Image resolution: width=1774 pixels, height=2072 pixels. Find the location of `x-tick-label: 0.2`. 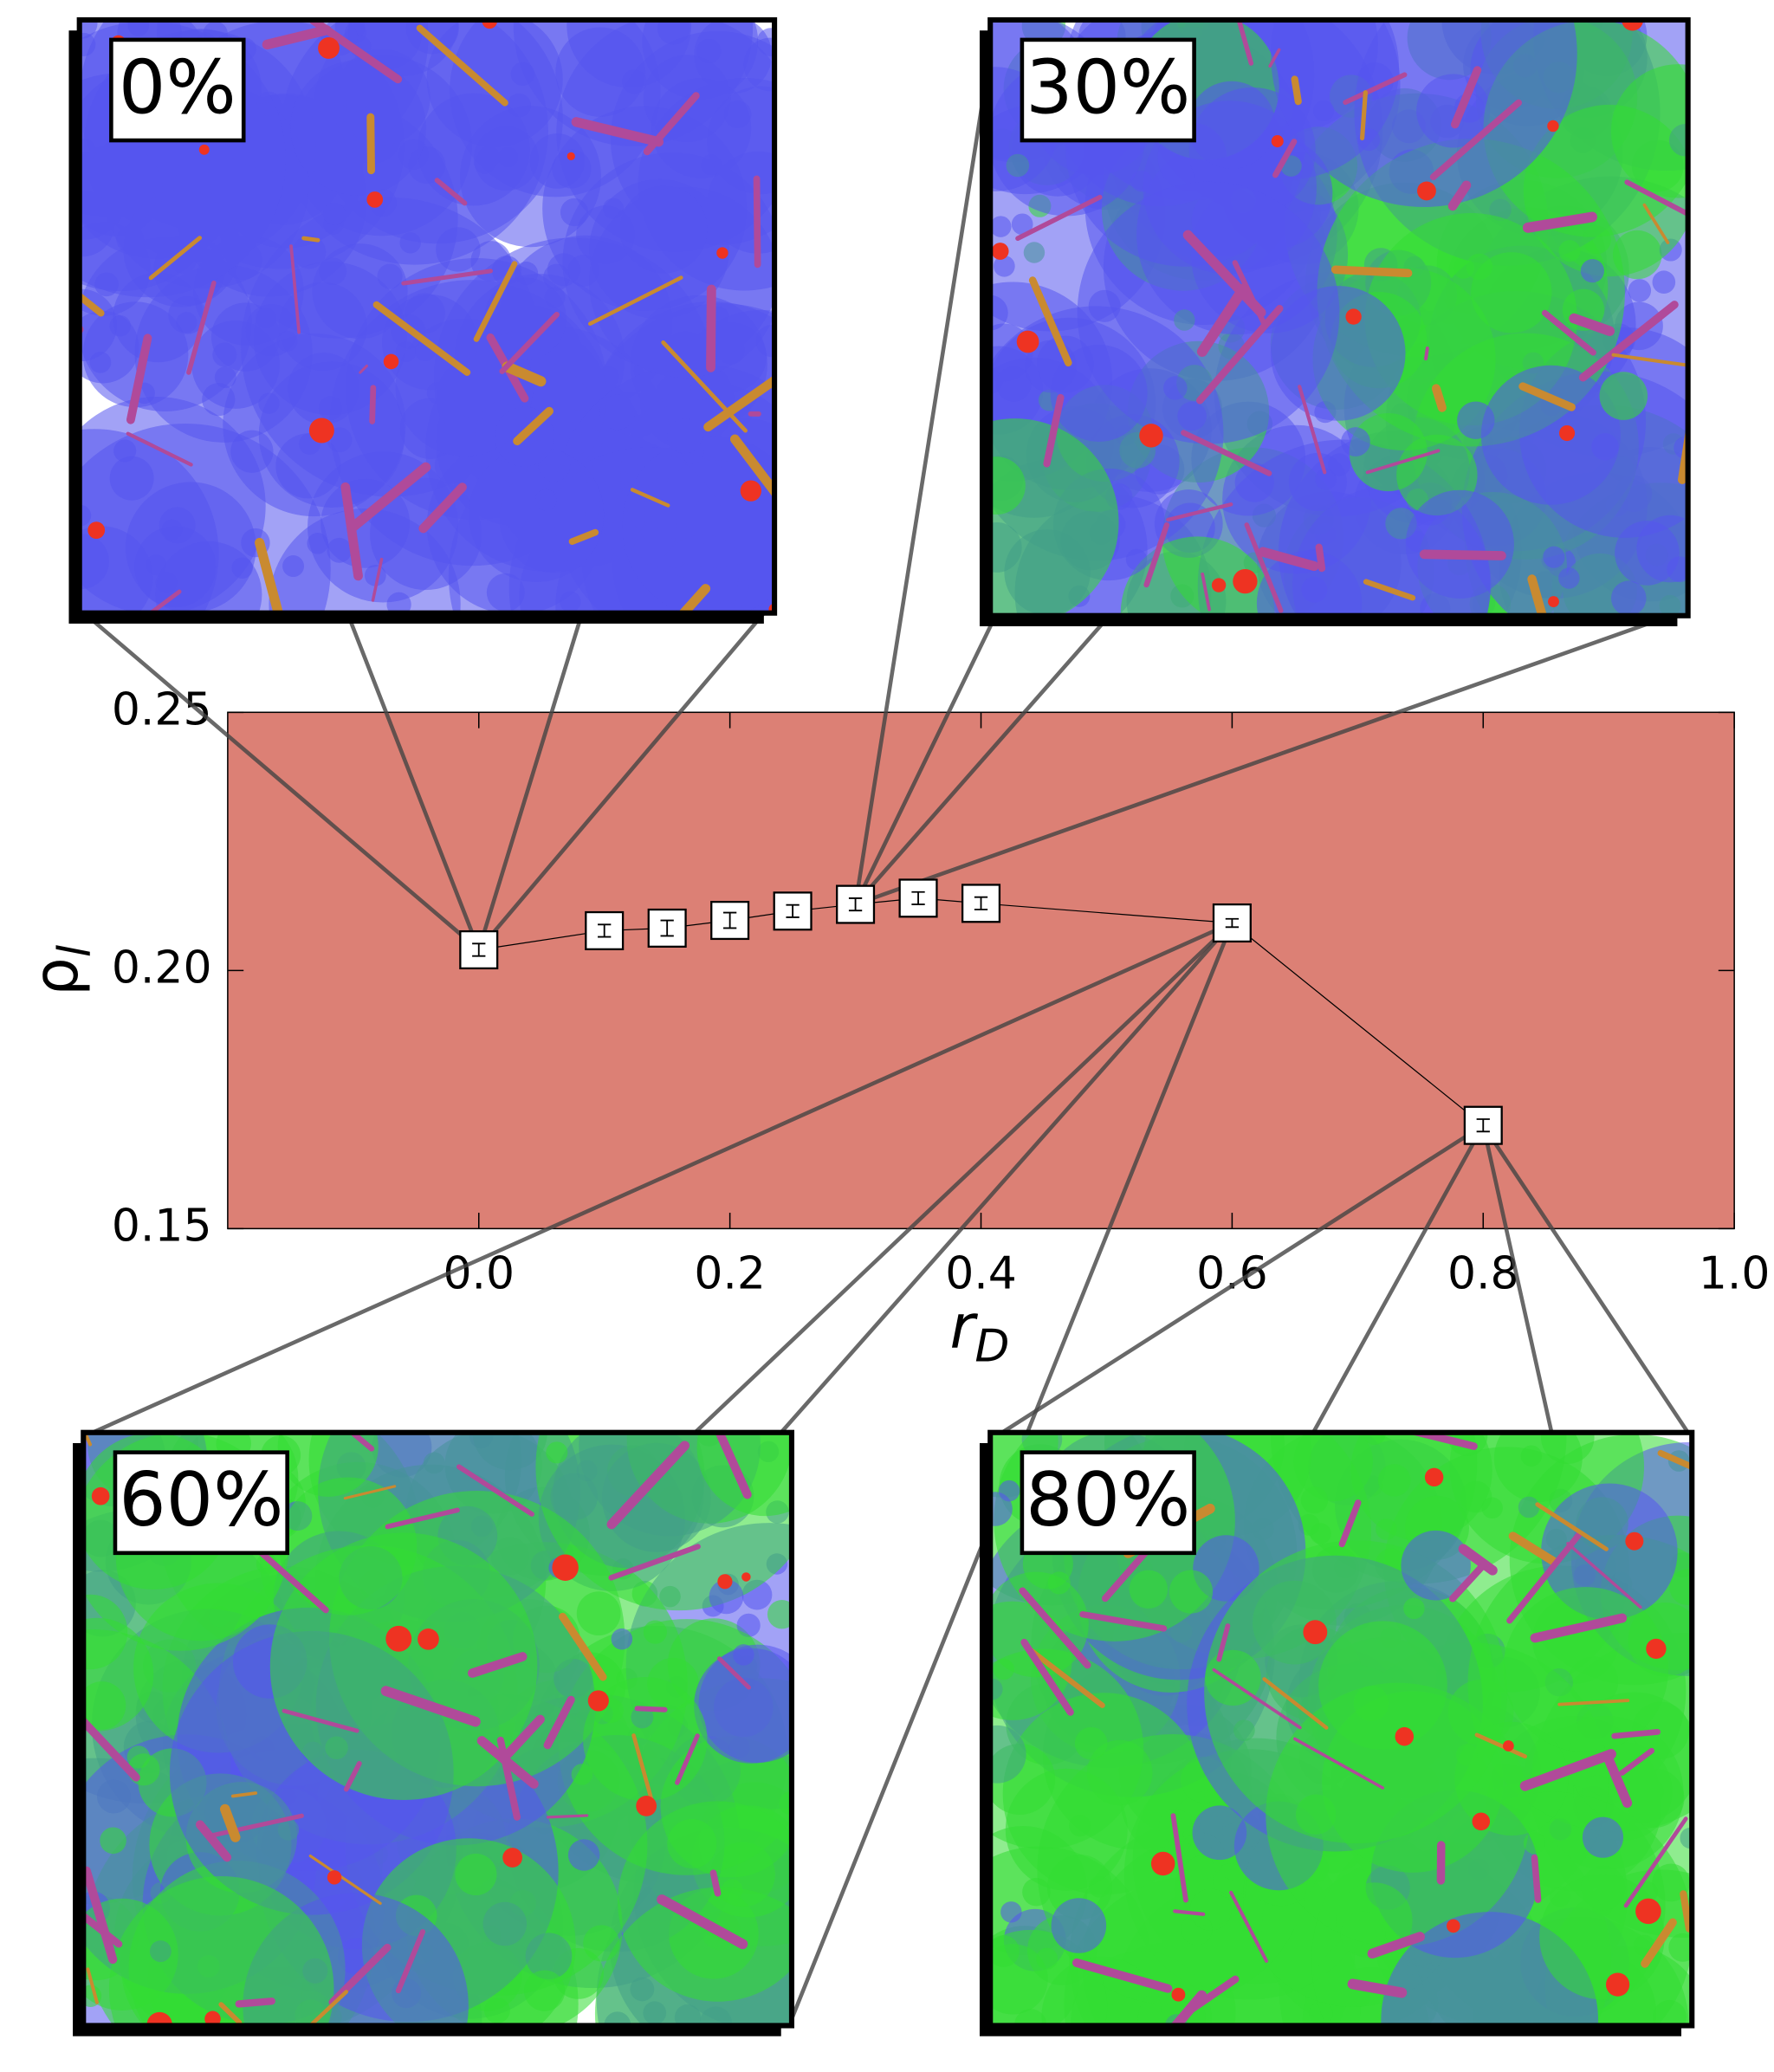

x-tick-label: 0.2 is located at coordinates (730, 1273).